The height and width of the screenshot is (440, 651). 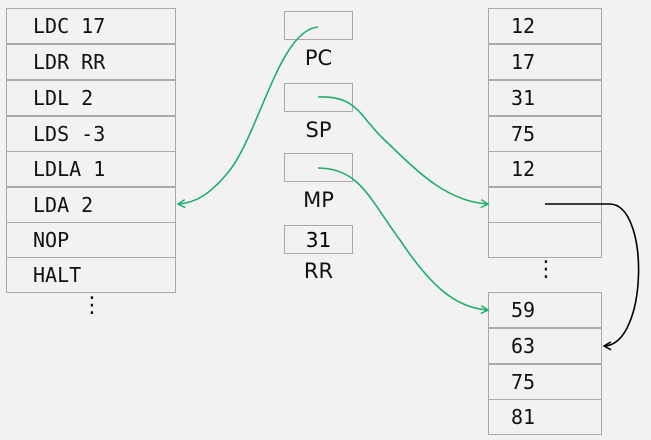 What do you see at coordinates (318, 200) in the screenshot?
I see `mp-register-label: MP` at bounding box center [318, 200].